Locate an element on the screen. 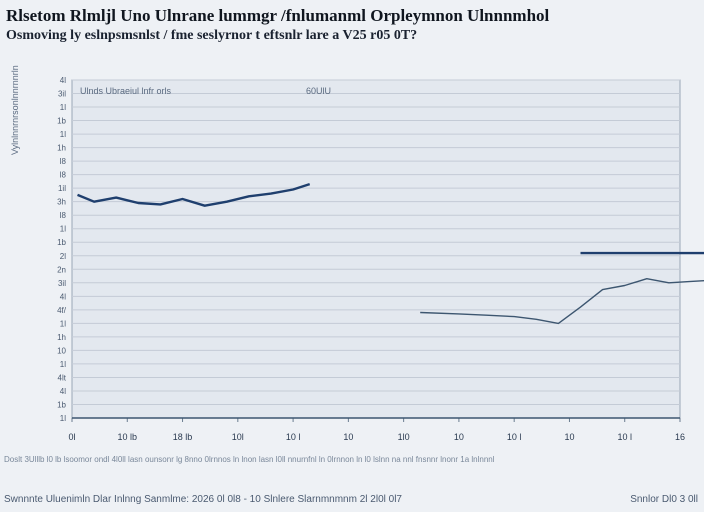  y-tick-label: 2l is located at coordinates (63, 256).